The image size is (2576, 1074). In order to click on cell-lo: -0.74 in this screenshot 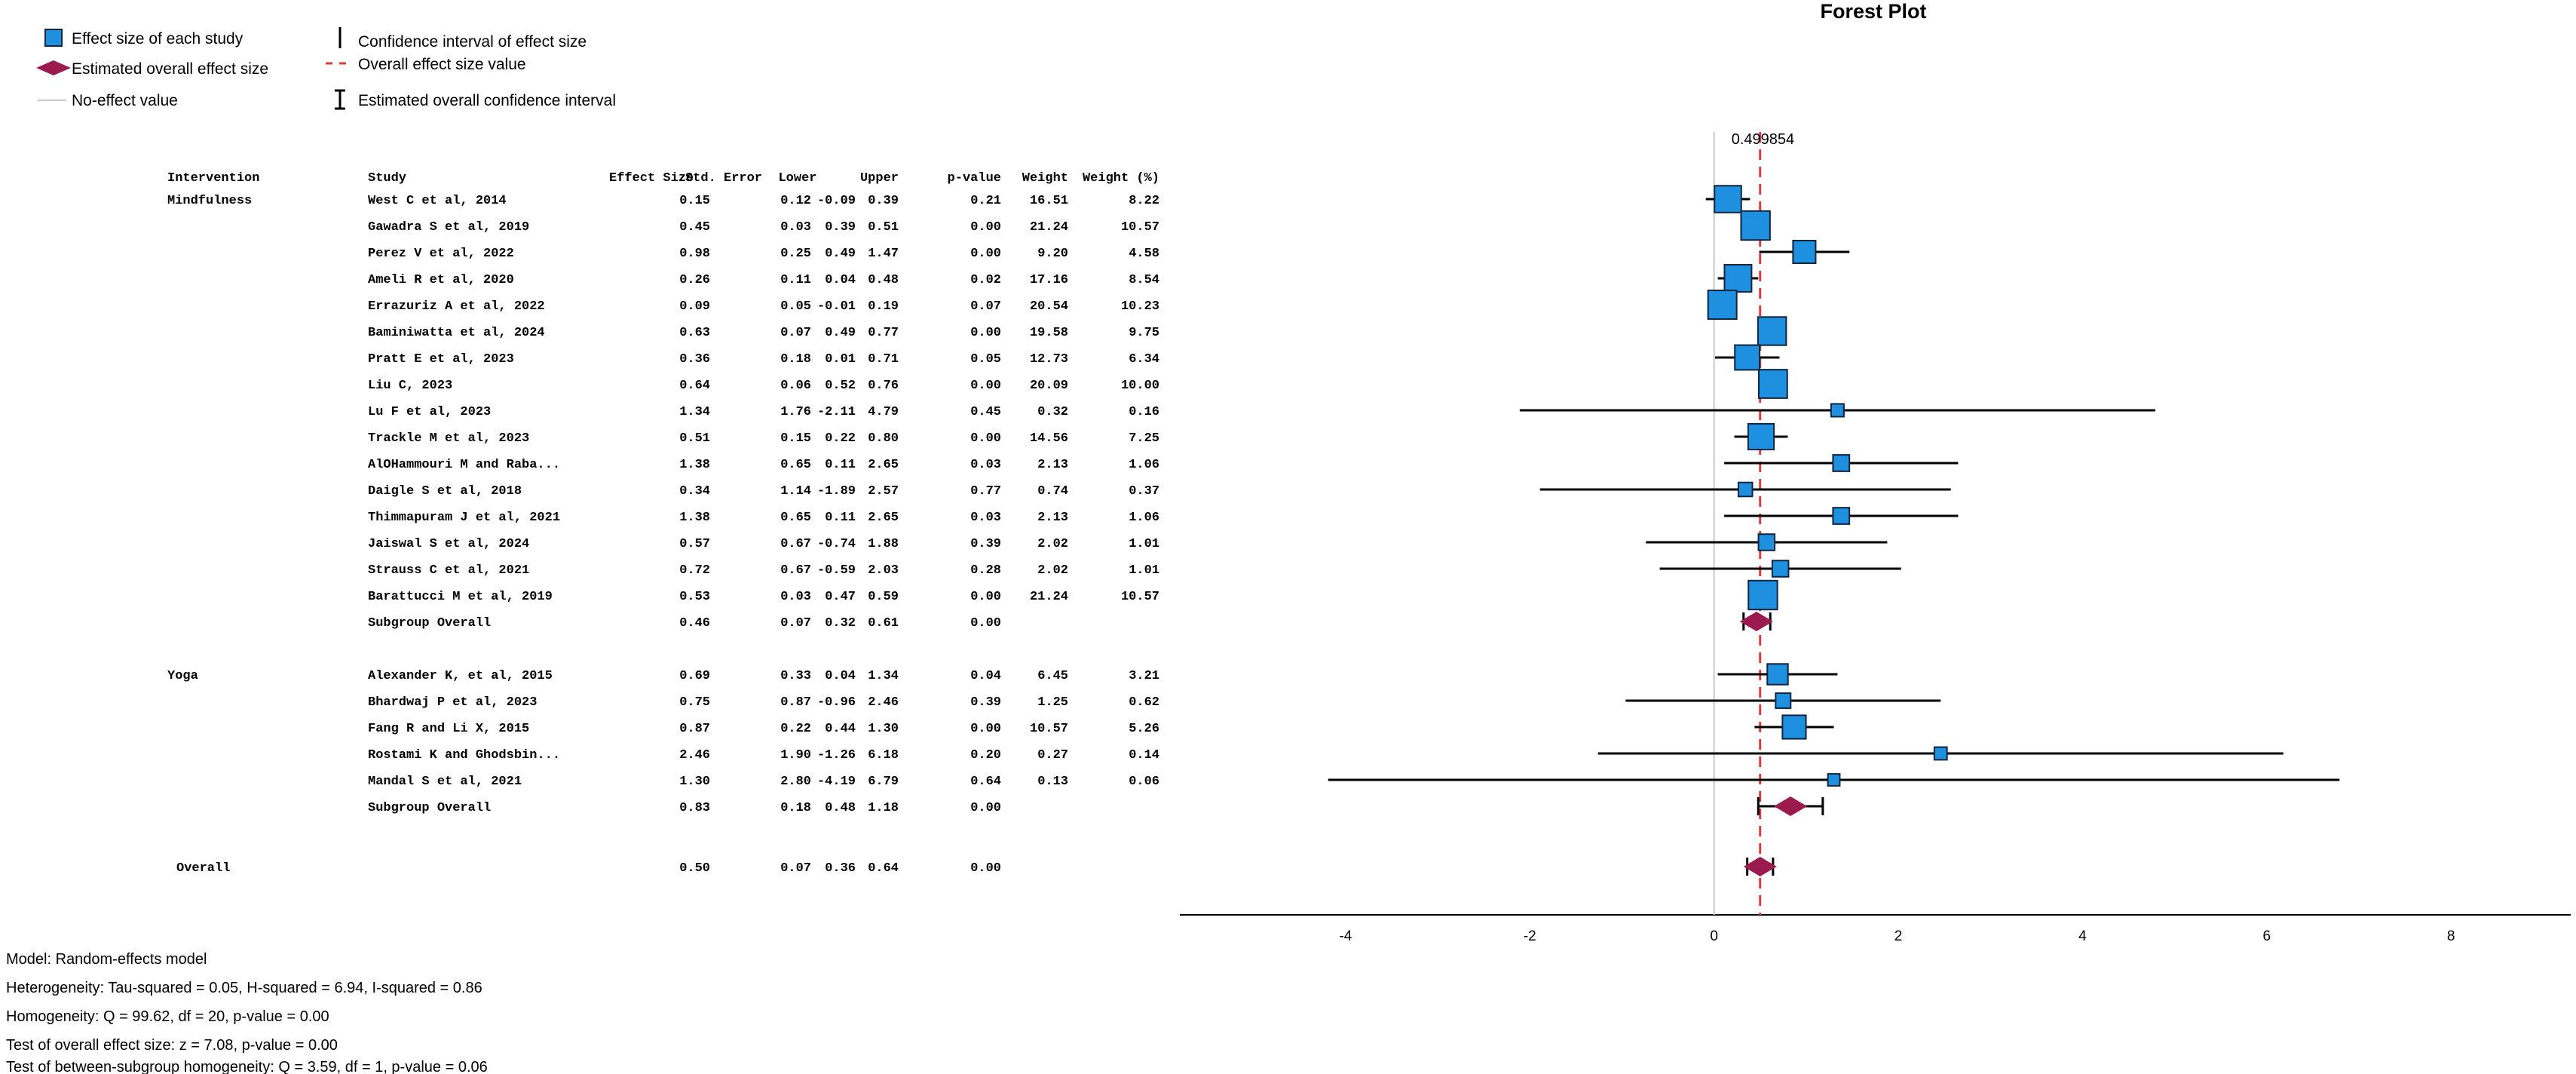, I will do `click(836, 544)`.